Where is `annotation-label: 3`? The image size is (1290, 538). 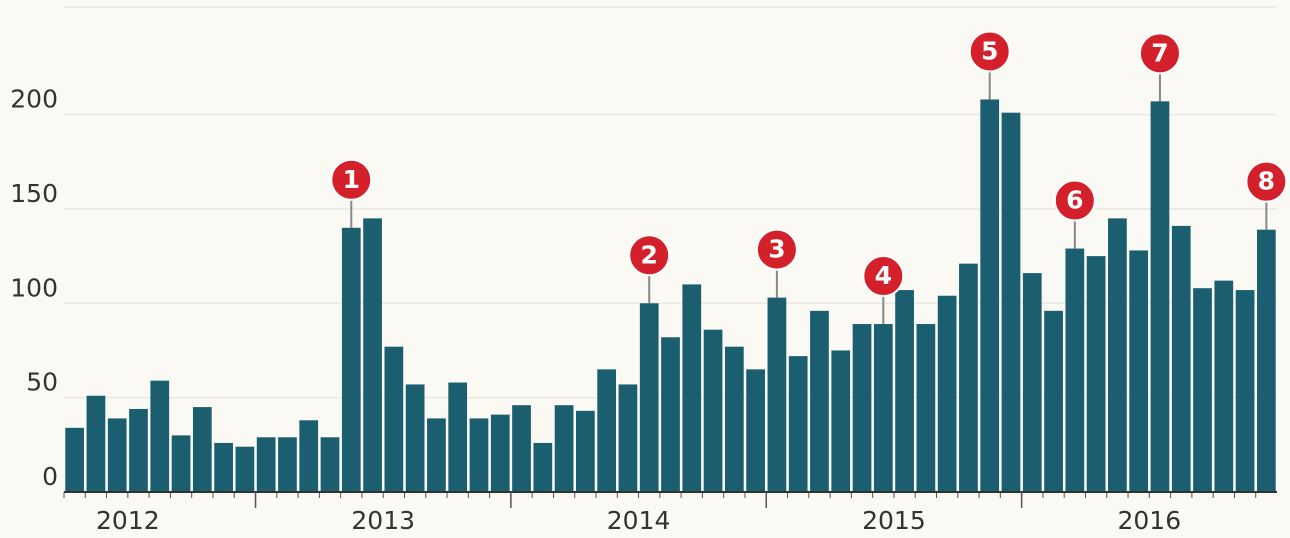 annotation-label: 3 is located at coordinates (776, 249).